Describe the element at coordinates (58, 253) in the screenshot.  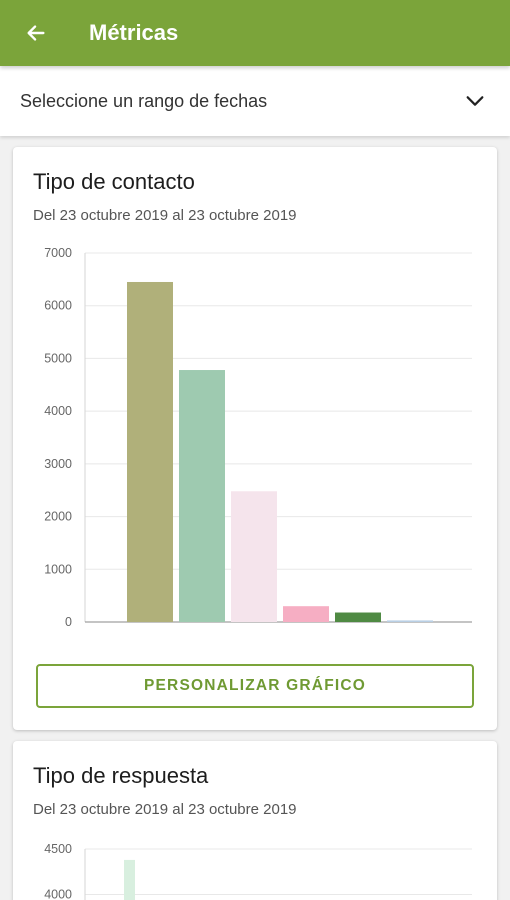
I see `y-tick-label: 7000` at that location.